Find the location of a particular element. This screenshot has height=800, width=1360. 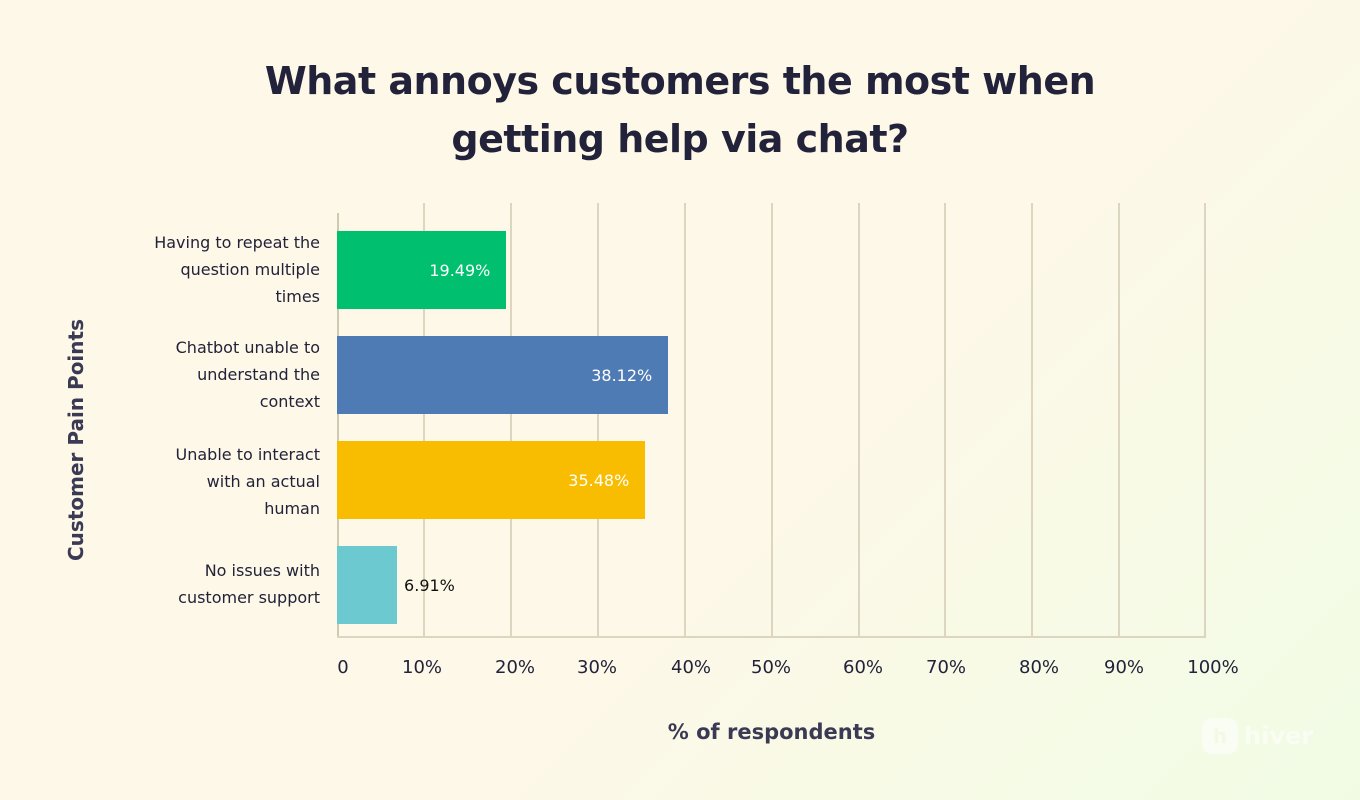

bar-value-label: 6.91% is located at coordinates (429, 585).